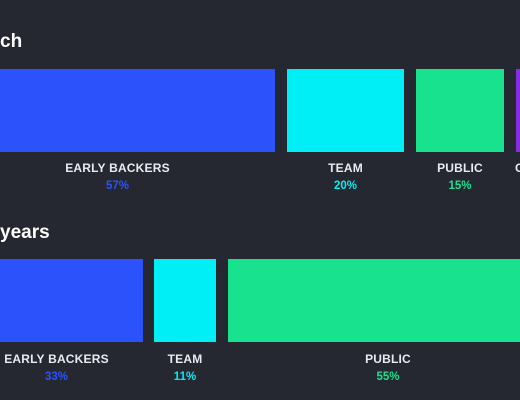 Image resolution: width=520 pixels, height=400 pixels. Describe the element at coordinates (25, 232) in the screenshot. I see `chart-2-title: years` at that location.